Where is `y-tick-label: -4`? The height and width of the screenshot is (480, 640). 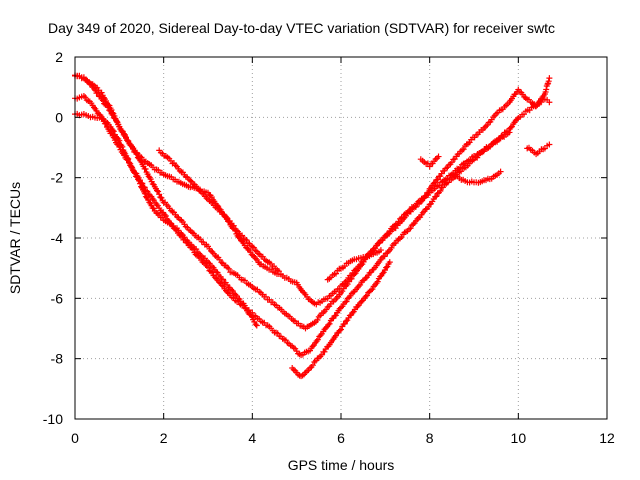 y-tick-label: -4 is located at coordinates (57, 238).